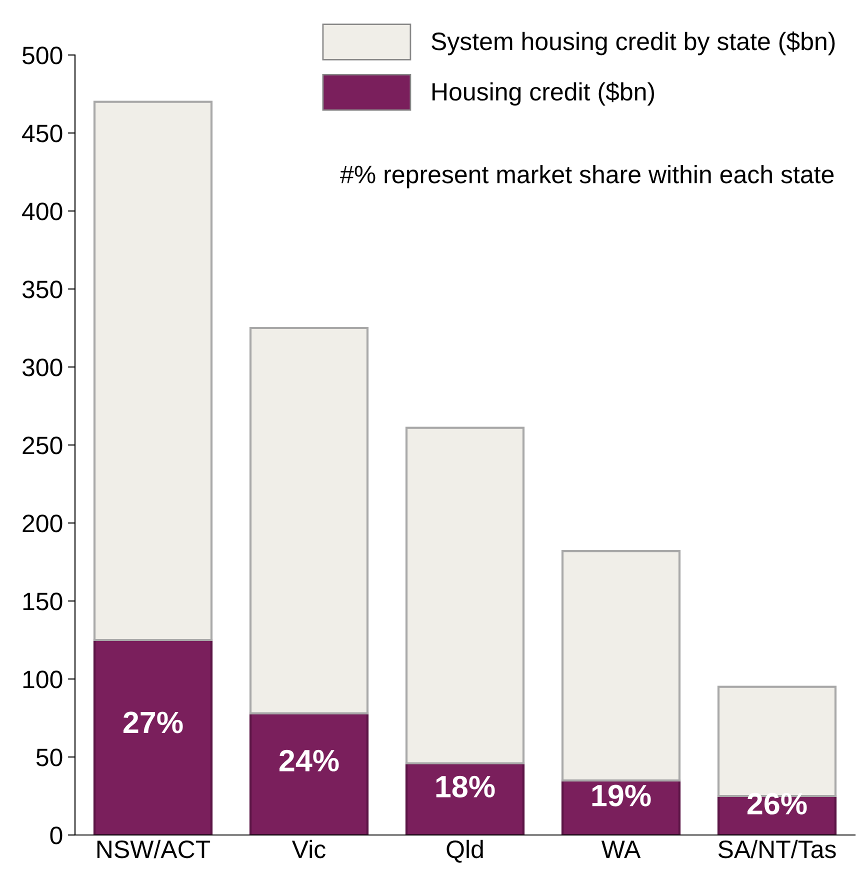  What do you see at coordinates (42, 523) in the screenshot?
I see `y-tick-label: 200` at bounding box center [42, 523].